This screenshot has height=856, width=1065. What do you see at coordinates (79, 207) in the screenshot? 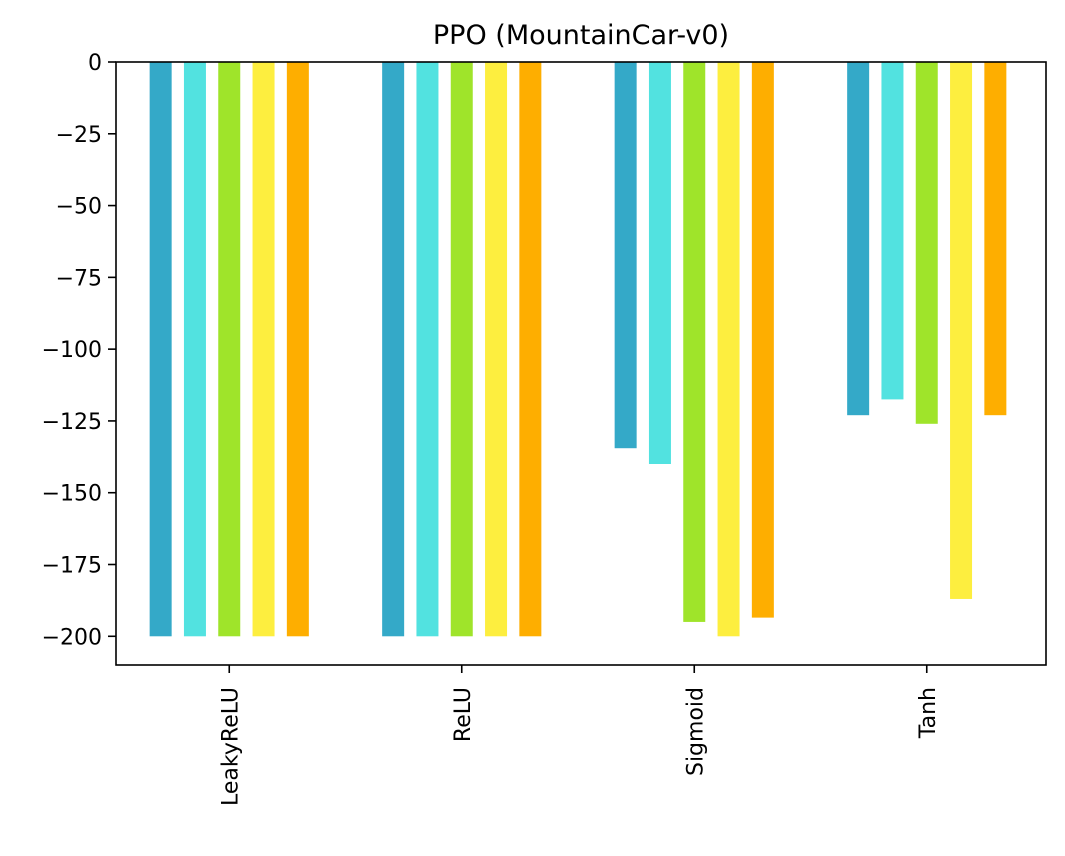
I see `y-tick-label: −50` at bounding box center [79, 207].